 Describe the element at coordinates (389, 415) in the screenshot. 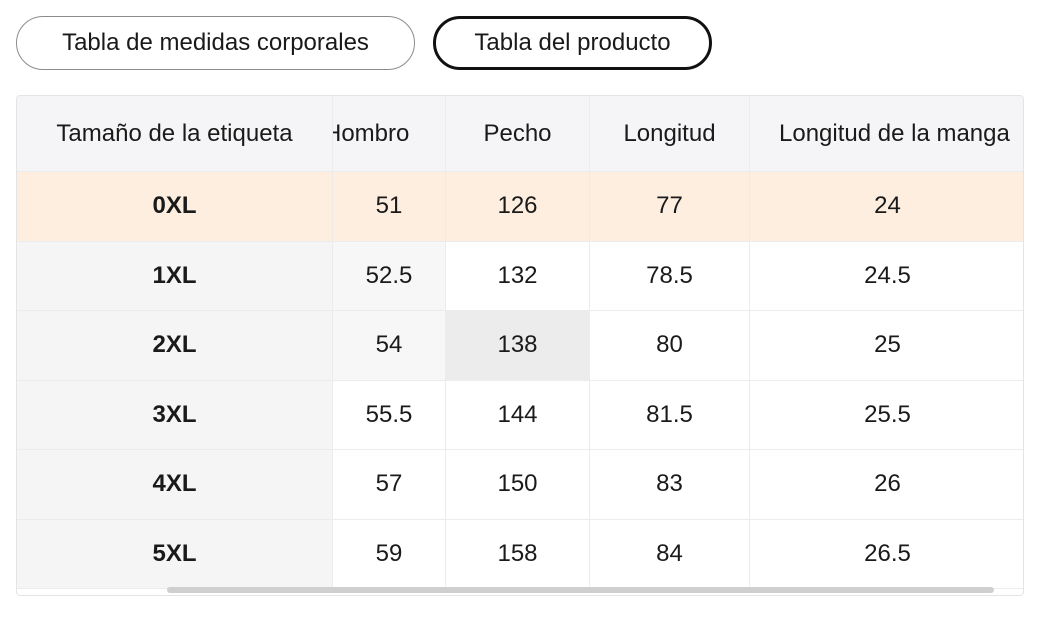

I see `cell-shoulder: 55.5` at that location.